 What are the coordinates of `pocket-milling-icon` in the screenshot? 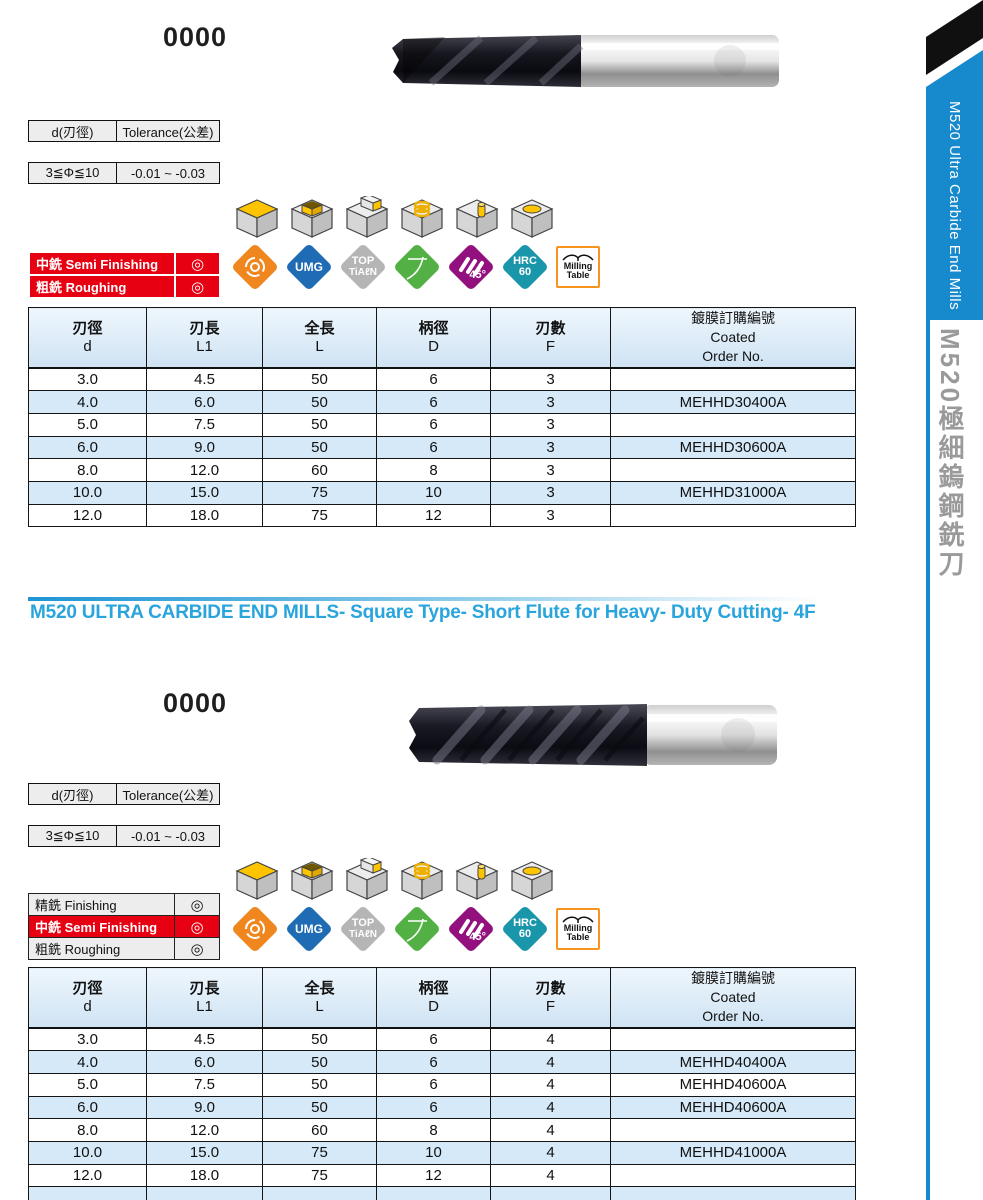 It's located at (532, 218).